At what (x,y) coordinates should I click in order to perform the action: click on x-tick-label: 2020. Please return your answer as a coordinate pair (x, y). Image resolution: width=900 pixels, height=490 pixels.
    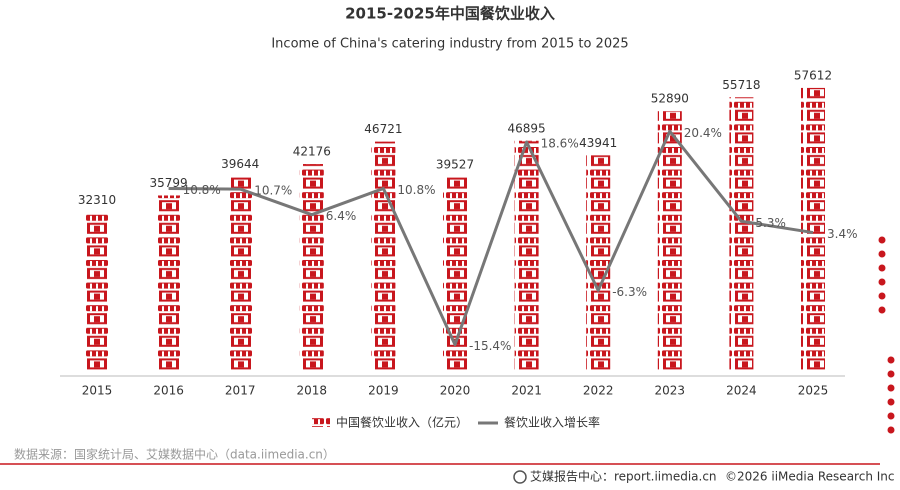
    Looking at the image, I should click on (455, 391).